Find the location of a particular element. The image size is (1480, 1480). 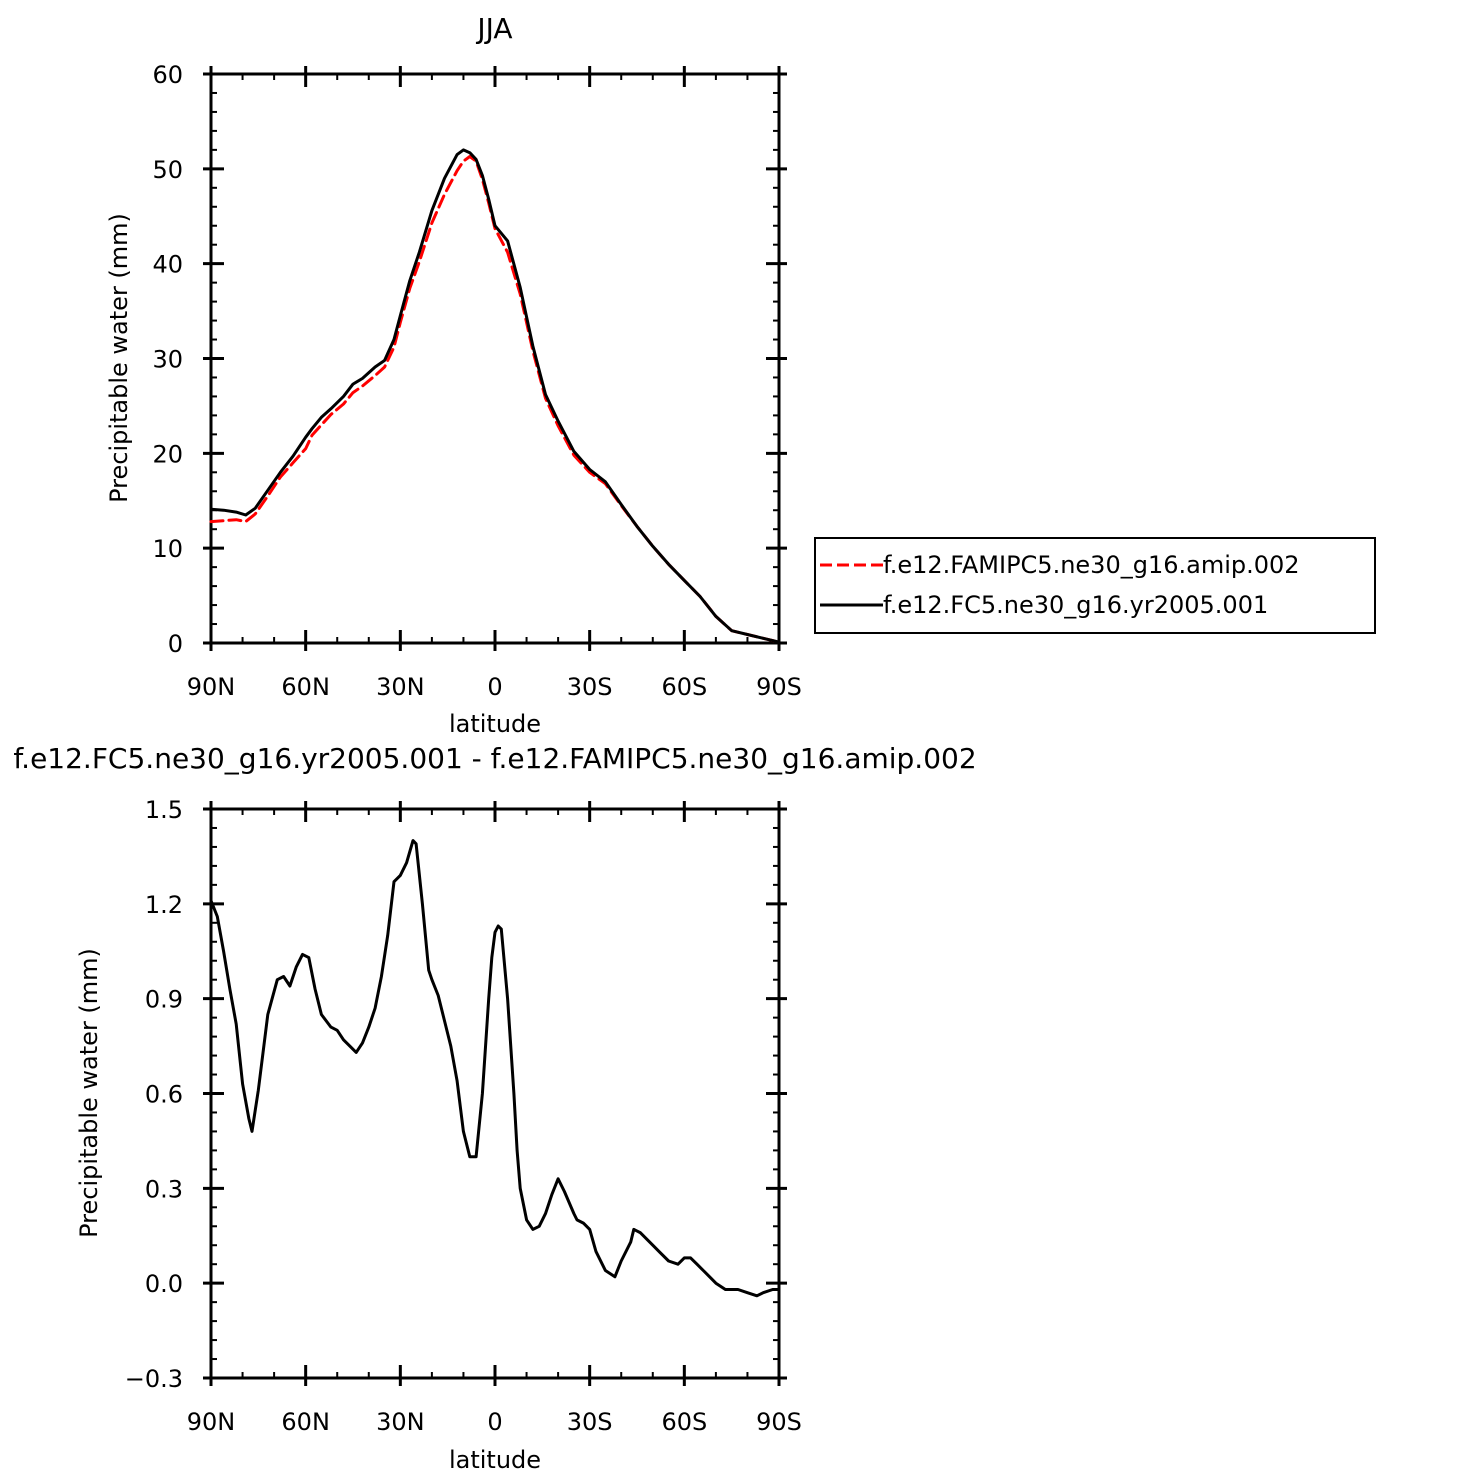

y-tick-label: 40 is located at coordinates (167, 265).